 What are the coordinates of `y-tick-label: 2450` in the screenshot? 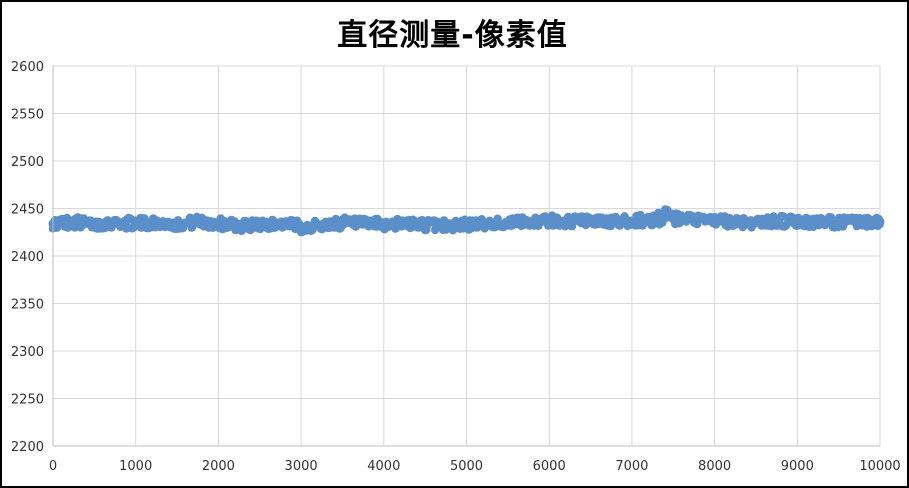 It's located at (27, 210).